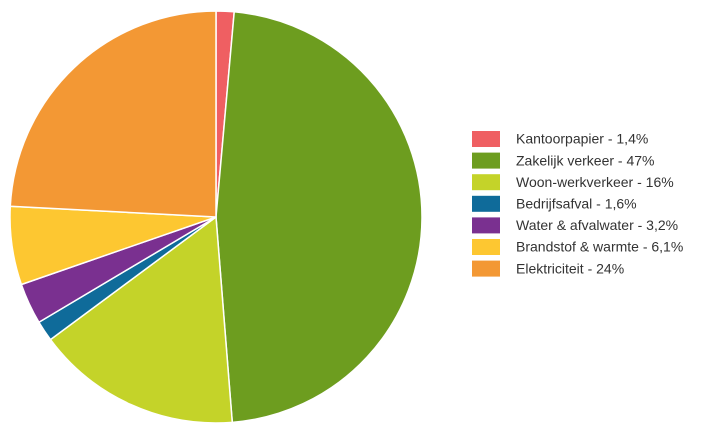 This screenshot has height=423, width=725. Describe the element at coordinates (595, 182) in the screenshot. I see `legend-label: Woon-werkverkeer - 16%` at that location.